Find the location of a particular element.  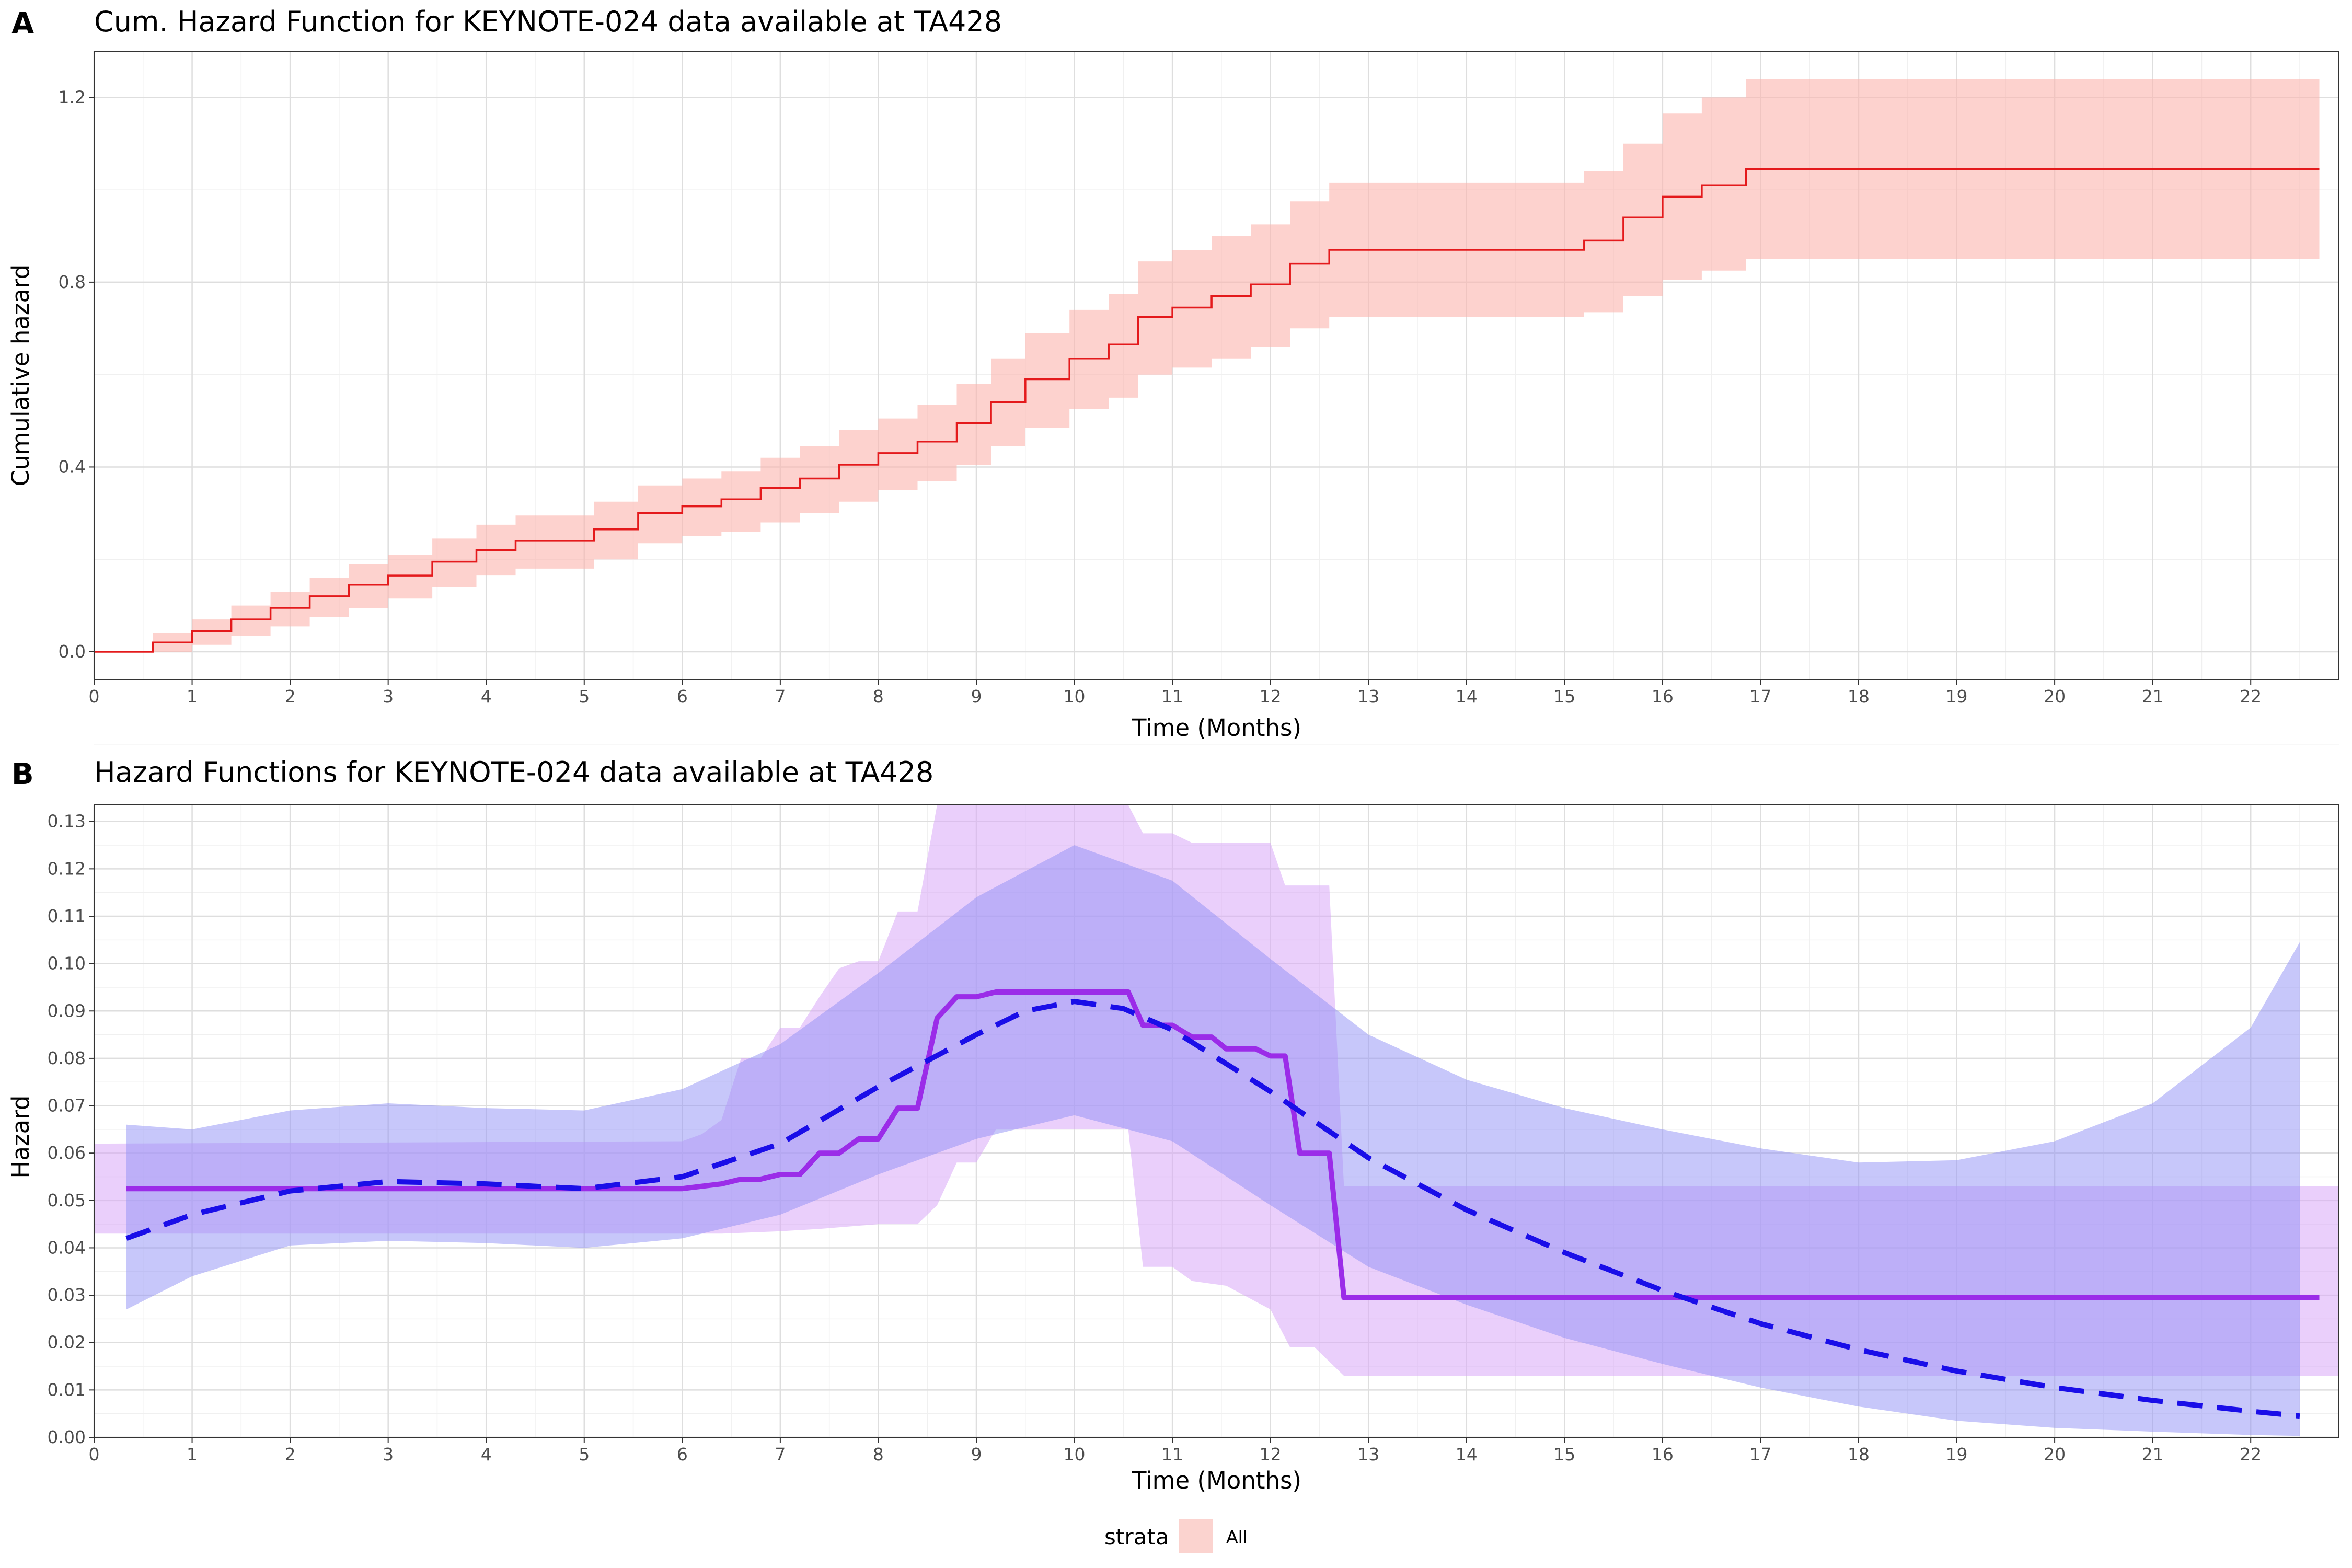

y-tick-label: 0.10 is located at coordinates (67, 963).